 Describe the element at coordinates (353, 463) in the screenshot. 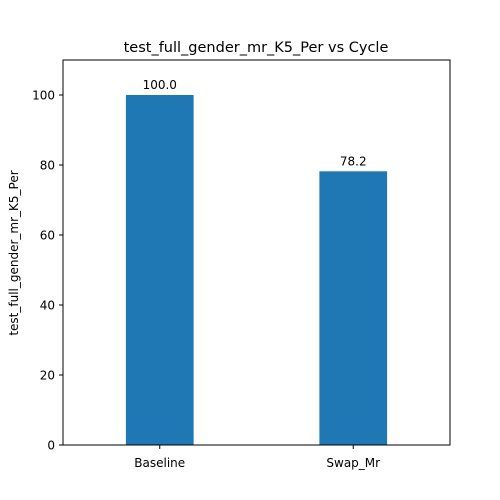

I see `x-tick-label: Swap_Mr` at that location.